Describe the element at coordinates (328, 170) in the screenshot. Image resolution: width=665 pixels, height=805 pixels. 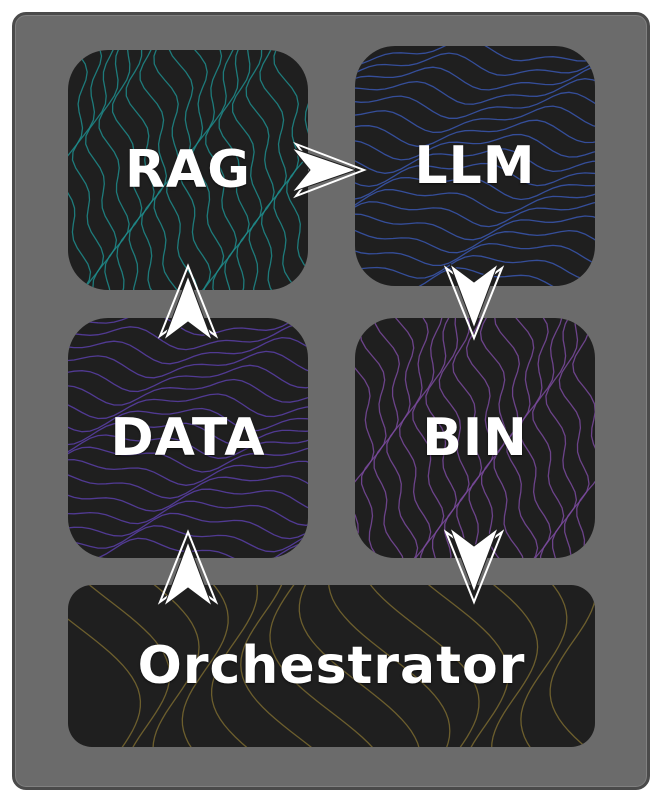
I see `arrow-right-icon` at that location.